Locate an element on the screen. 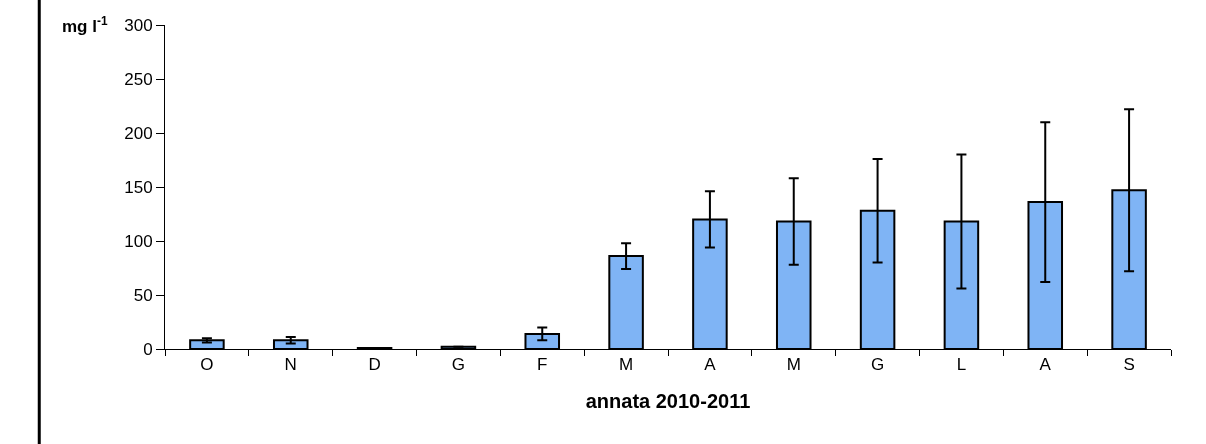 This screenshot has width=1206, height=444. x-tick-label: D is located at coordinates (374, 365).